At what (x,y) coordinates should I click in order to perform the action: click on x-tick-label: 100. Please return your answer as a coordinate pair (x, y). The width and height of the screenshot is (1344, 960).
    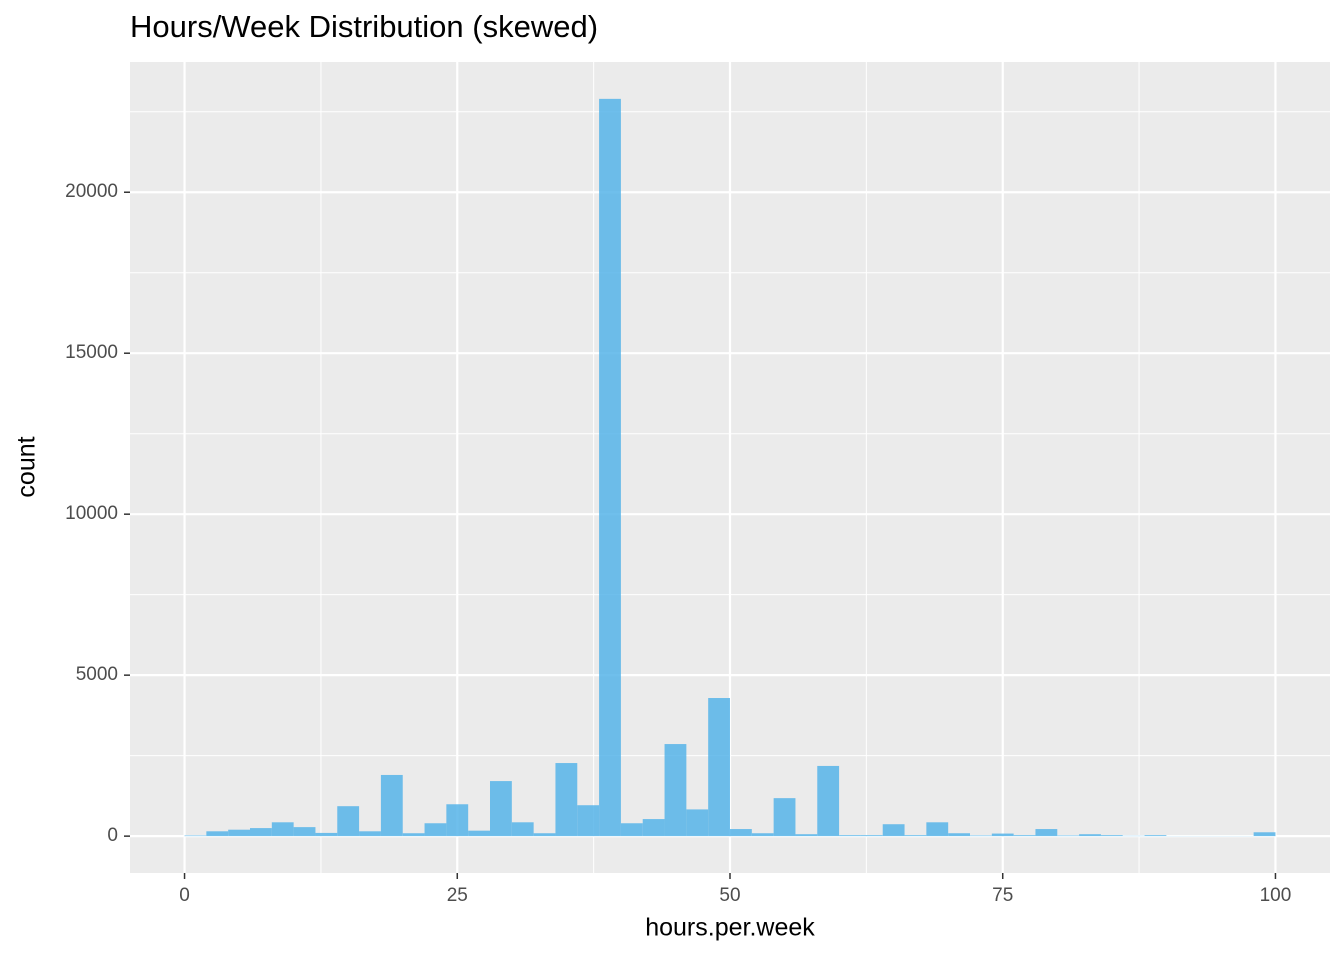
    Looking at the image, I should click on (1276, 895).